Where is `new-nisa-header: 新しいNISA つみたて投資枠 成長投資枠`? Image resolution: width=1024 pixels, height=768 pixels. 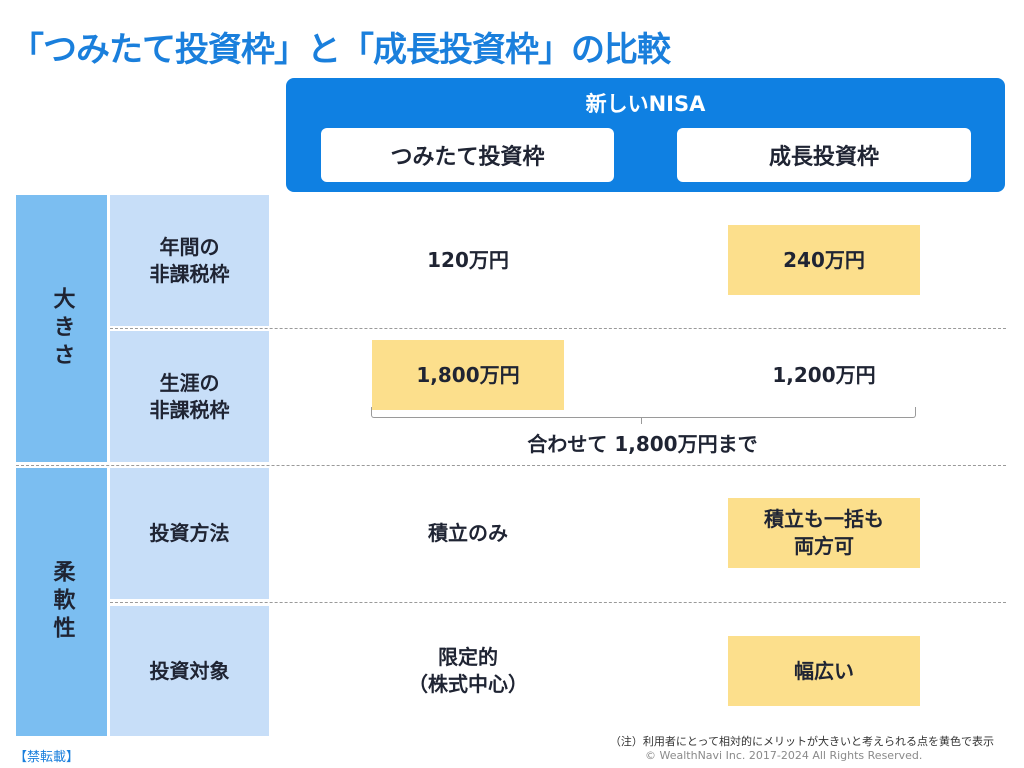
new-nisa-header: 新しいNISA つみたて投資枠 成長投資枠 is located at coordinates (645, 135).